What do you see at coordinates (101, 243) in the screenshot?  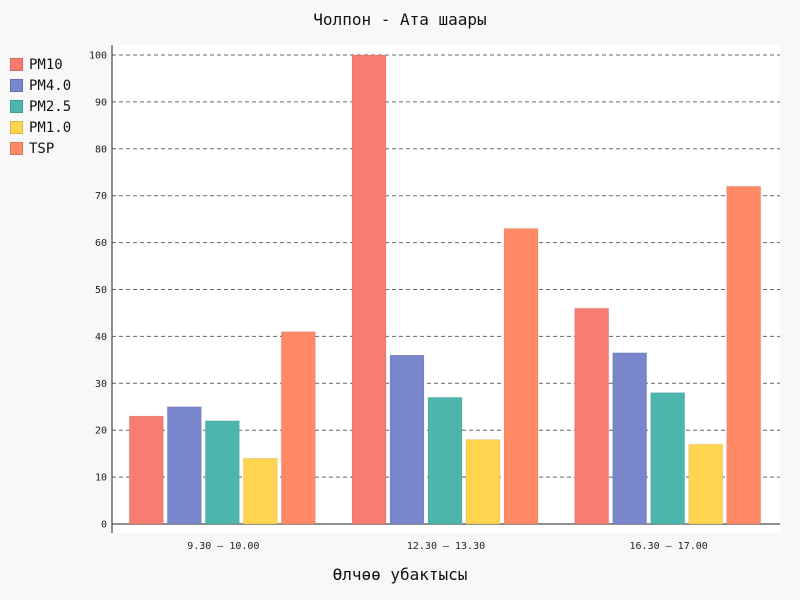 I see `y-tick-label: 60` at bounding box center [101, 243].